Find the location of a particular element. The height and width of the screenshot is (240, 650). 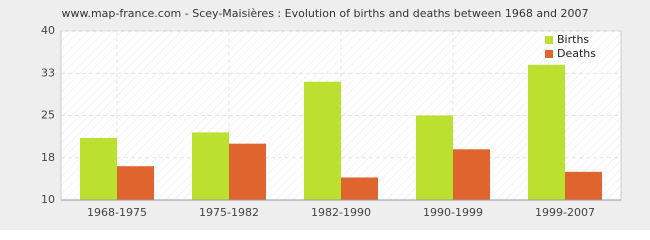

x-tick-label: 1990-1999 is located at coordinates (453, 212).